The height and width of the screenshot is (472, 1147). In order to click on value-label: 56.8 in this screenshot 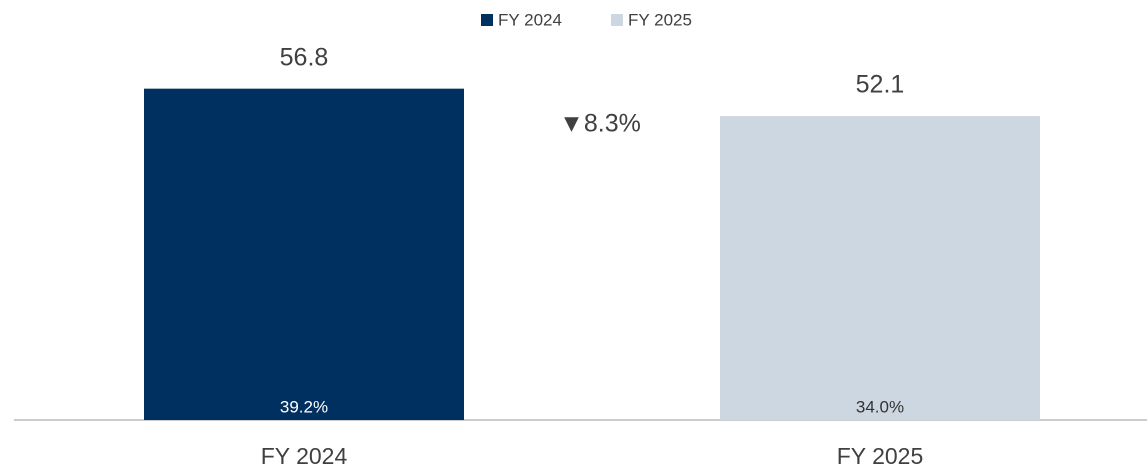, I will do `click(304, 57)`.